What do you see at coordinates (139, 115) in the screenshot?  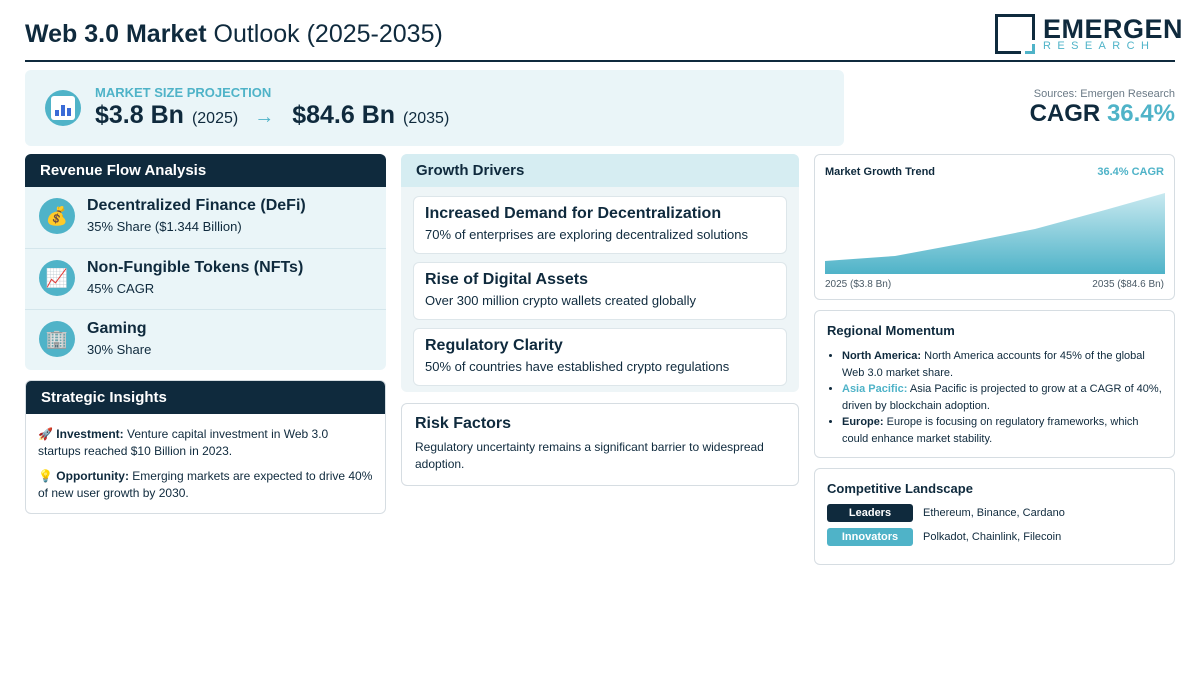 I see `start-value: $3.8 Bn` at bounding box center [139, 115].